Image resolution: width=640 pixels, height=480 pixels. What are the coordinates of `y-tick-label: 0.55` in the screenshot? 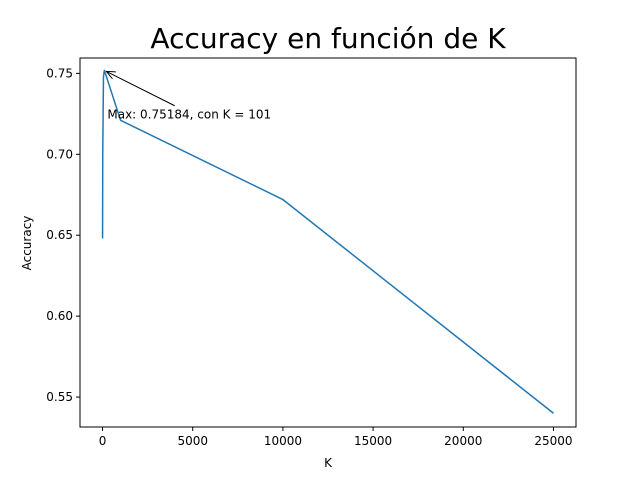 It's located at (59, 397).